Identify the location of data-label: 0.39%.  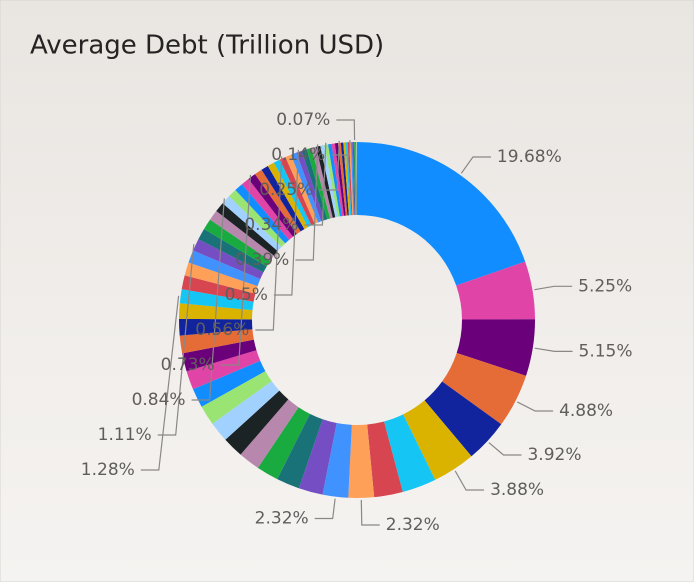
(262, 260).